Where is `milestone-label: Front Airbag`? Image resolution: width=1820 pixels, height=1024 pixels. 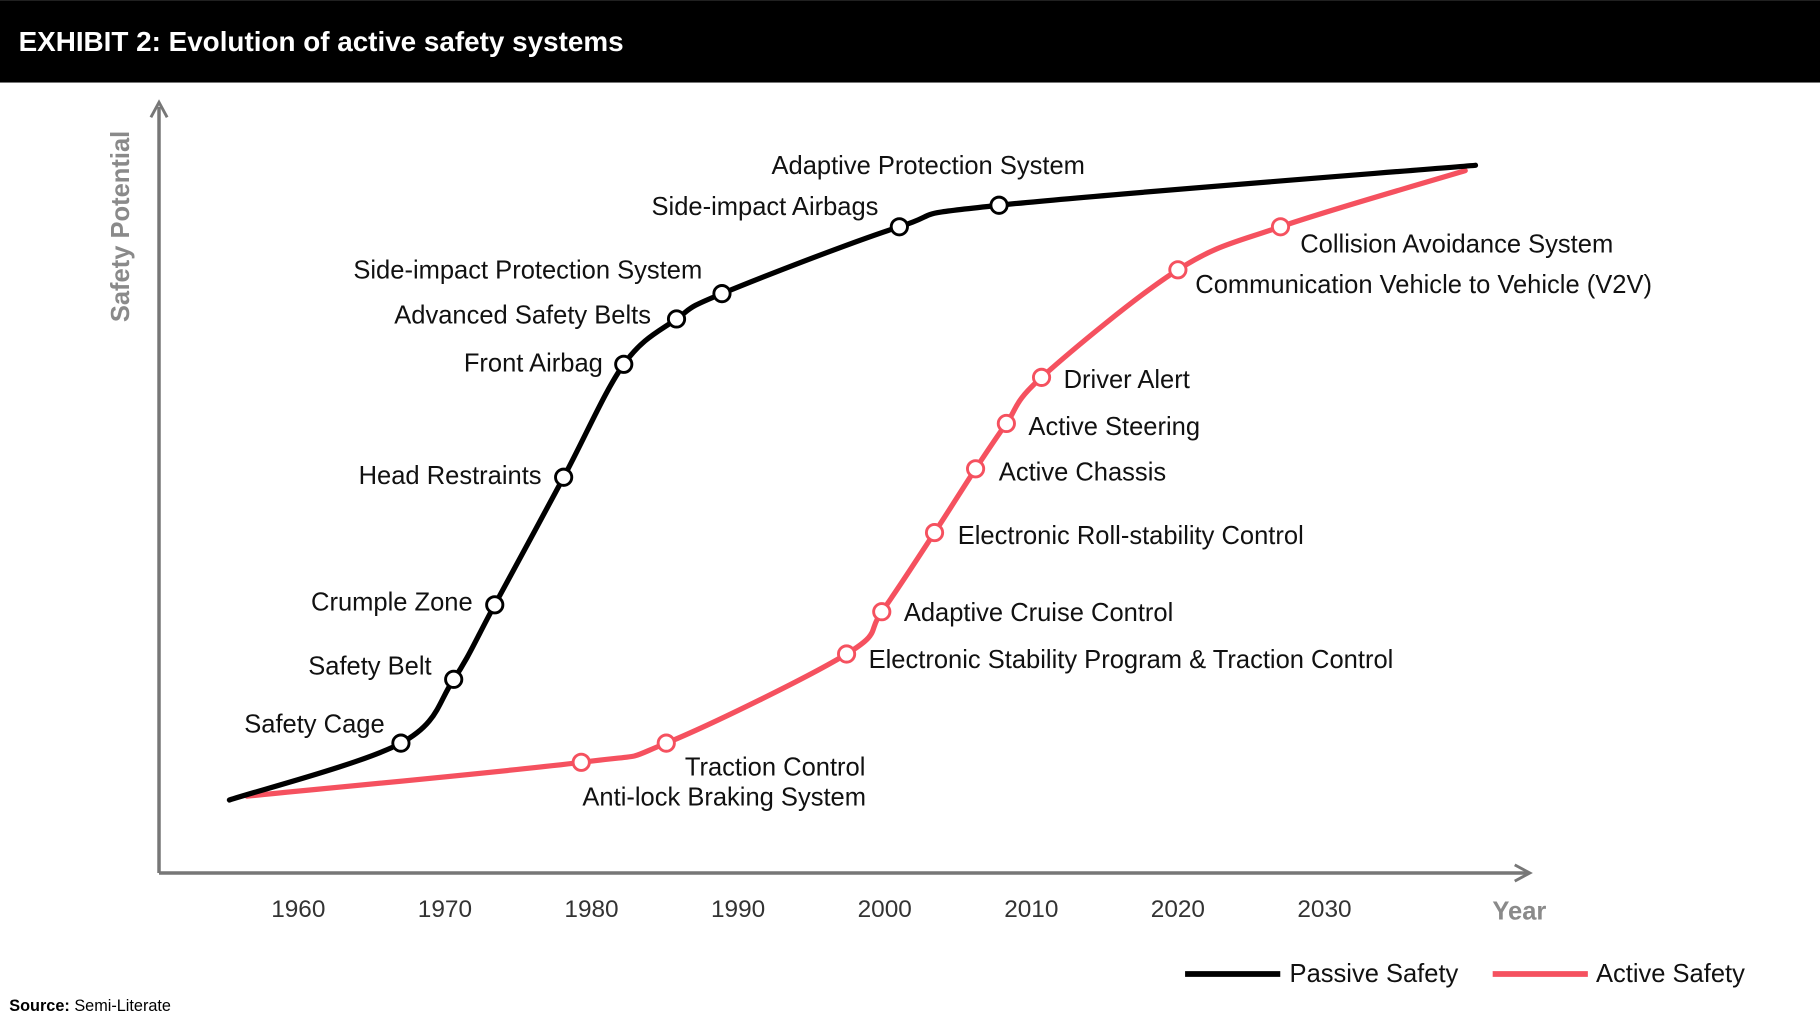 milestone-label: Front Airbag is located at coordinates (533, 363).